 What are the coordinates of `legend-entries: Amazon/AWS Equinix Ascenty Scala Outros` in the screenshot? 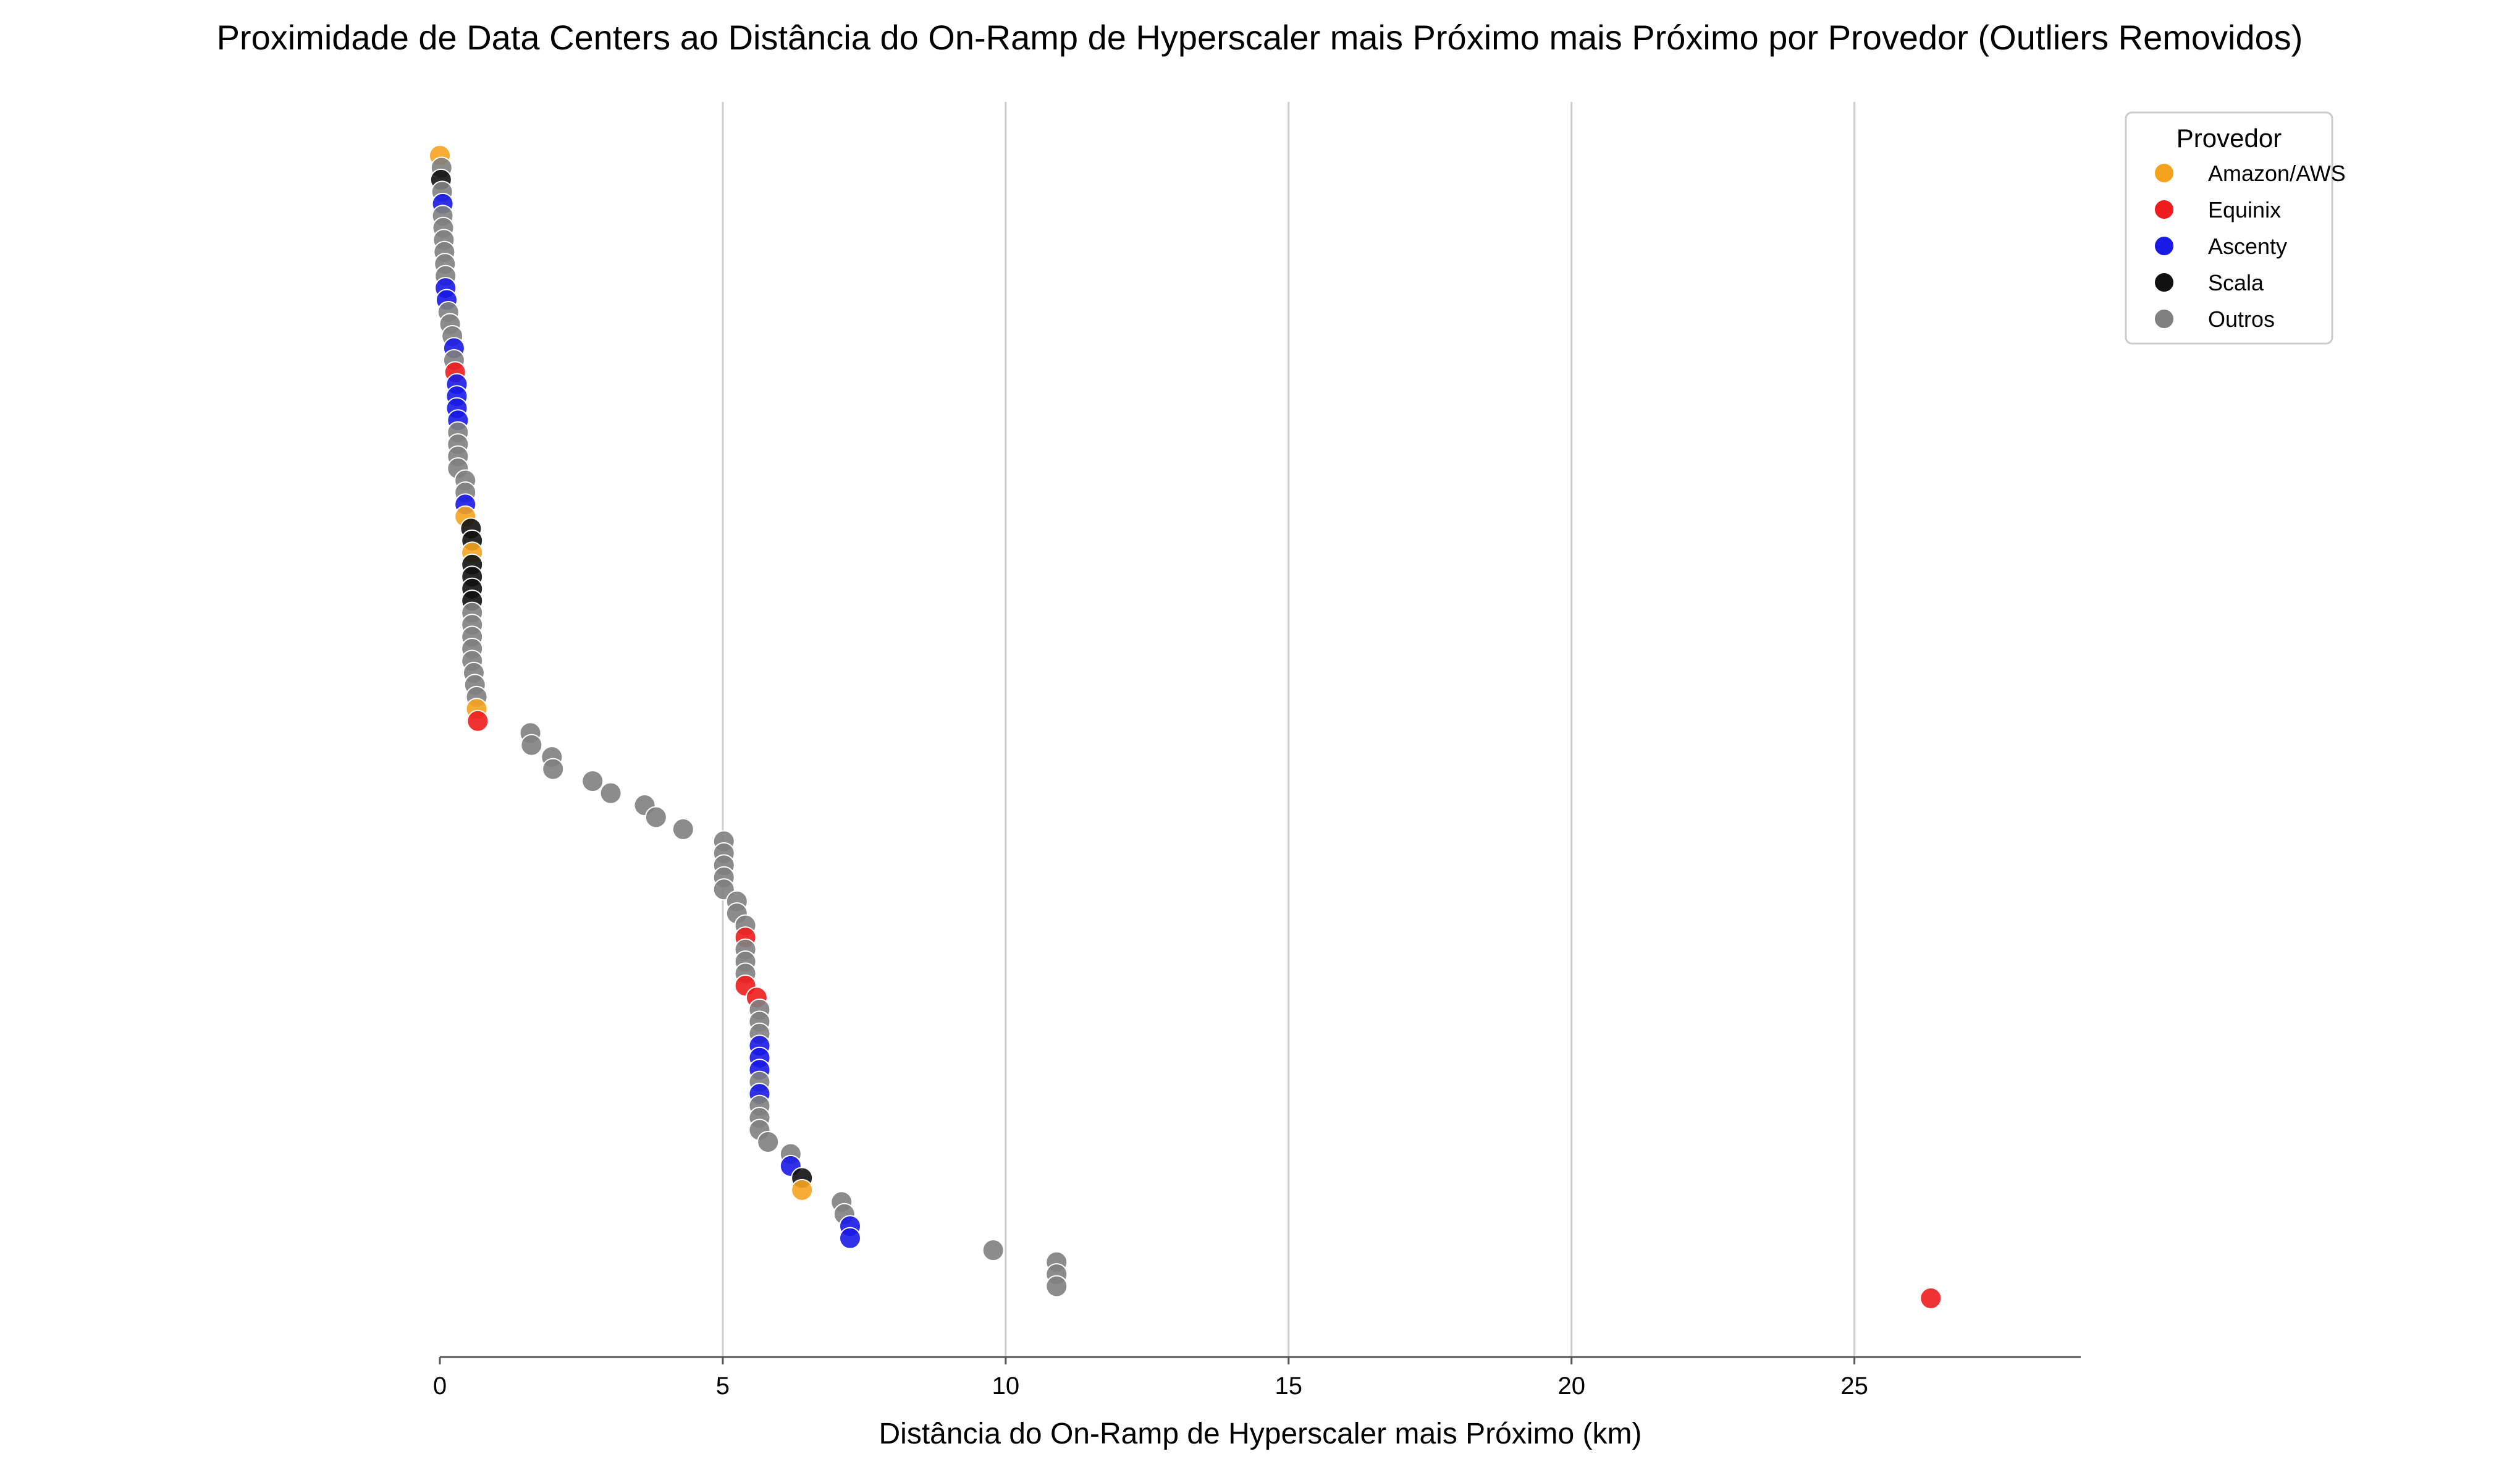 It's located at (2250, 247).